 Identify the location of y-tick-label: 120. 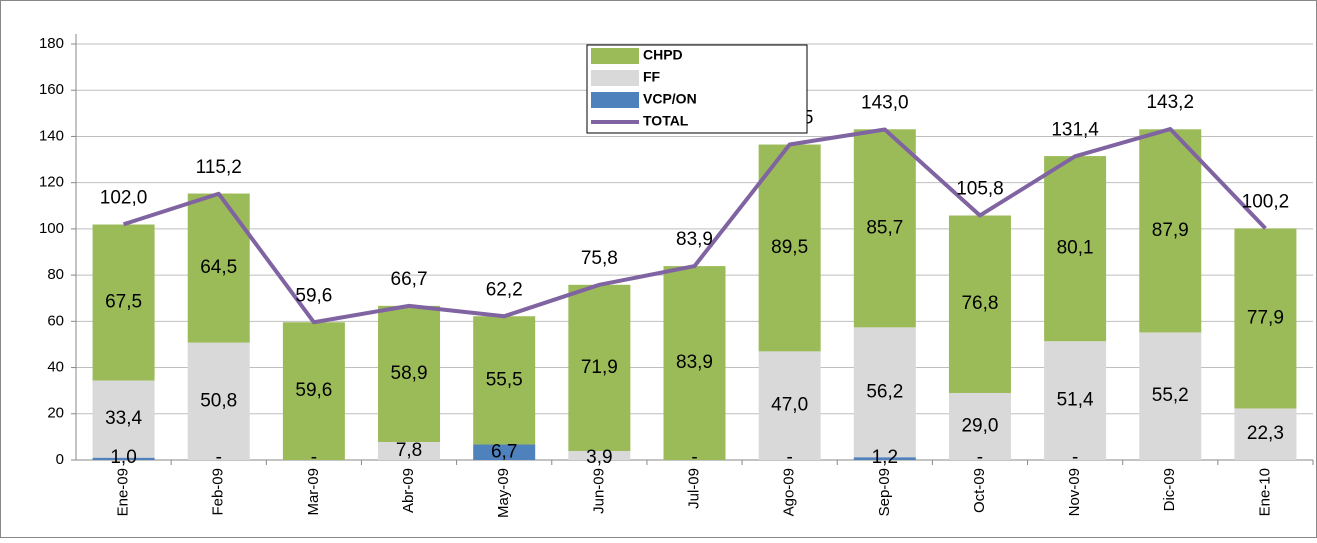
(51, 182).